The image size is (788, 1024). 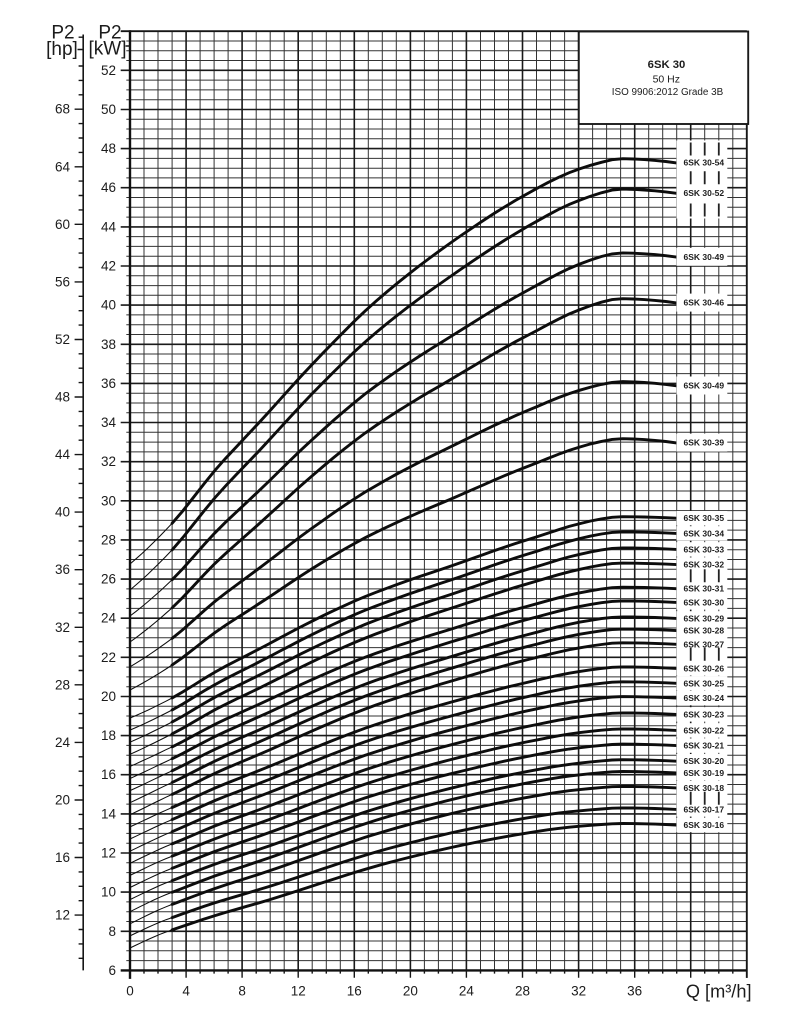 What do you see at coordinates (703, 809) in the screenshot?
I see `svg-text: 6SK 30-17` at bounding box center [703, 809].